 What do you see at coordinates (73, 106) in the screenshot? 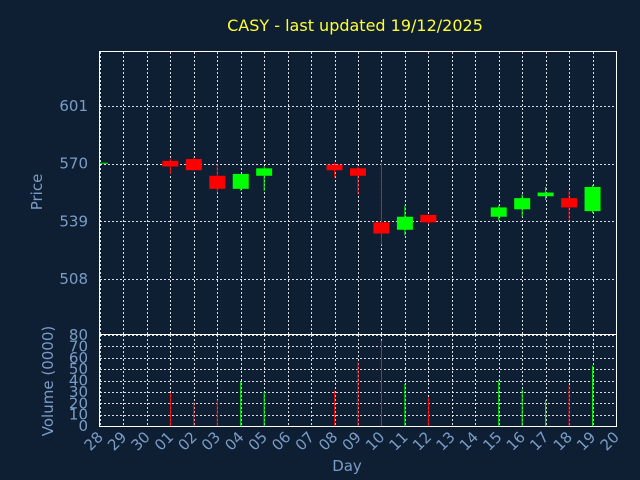
I see `price-tick-label: 601` at bounding box center [73, 106].